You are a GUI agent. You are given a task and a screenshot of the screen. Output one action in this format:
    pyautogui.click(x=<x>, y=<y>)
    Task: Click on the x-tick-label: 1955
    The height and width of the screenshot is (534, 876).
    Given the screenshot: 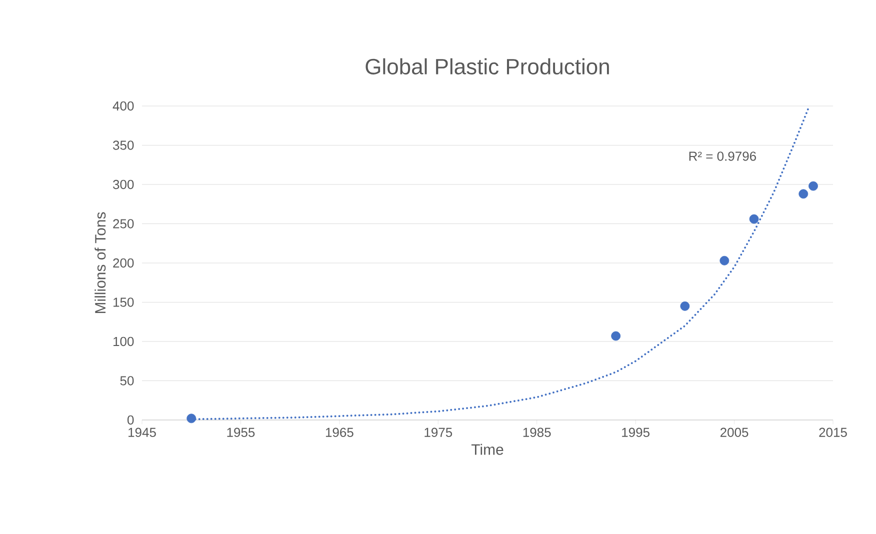 What is the action you would take?
    pyautogui.click(x=241, y=432)
    